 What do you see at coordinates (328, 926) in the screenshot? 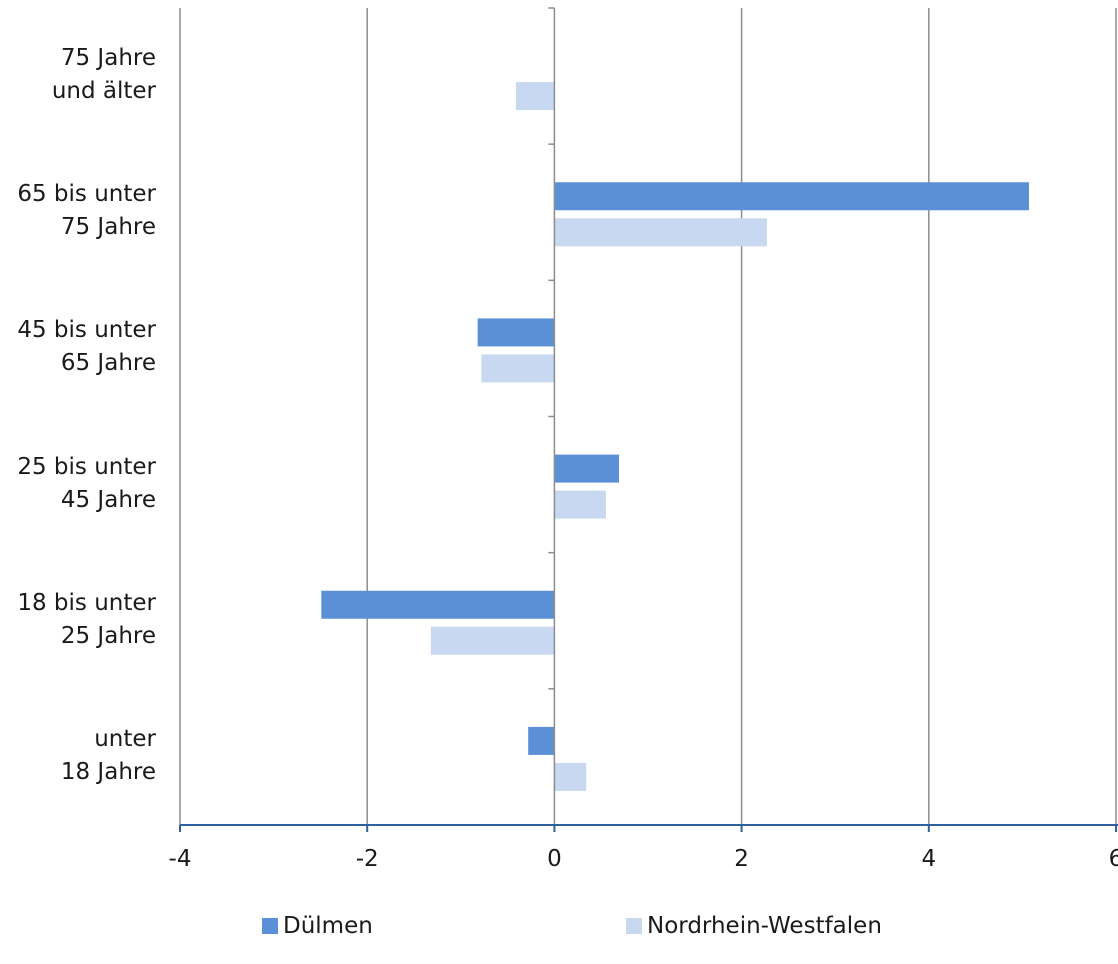
I see `legend-label-duelmen: Dülmen` at bounding box center [328, 926].